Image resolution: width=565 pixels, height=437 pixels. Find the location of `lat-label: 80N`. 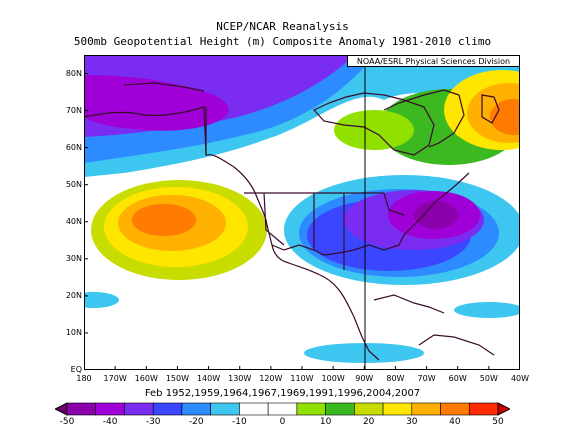

lat-label: 80N is located at coordinates (73, 73).